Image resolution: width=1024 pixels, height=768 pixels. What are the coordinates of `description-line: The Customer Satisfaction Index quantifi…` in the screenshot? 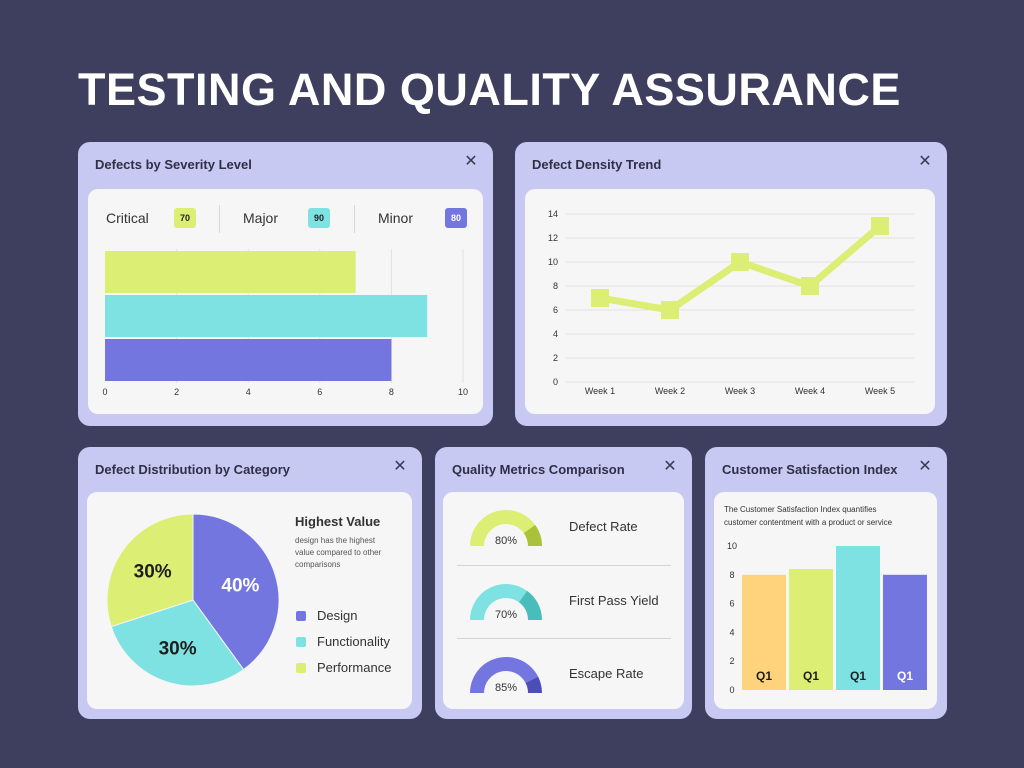 It's located at (800, 509).